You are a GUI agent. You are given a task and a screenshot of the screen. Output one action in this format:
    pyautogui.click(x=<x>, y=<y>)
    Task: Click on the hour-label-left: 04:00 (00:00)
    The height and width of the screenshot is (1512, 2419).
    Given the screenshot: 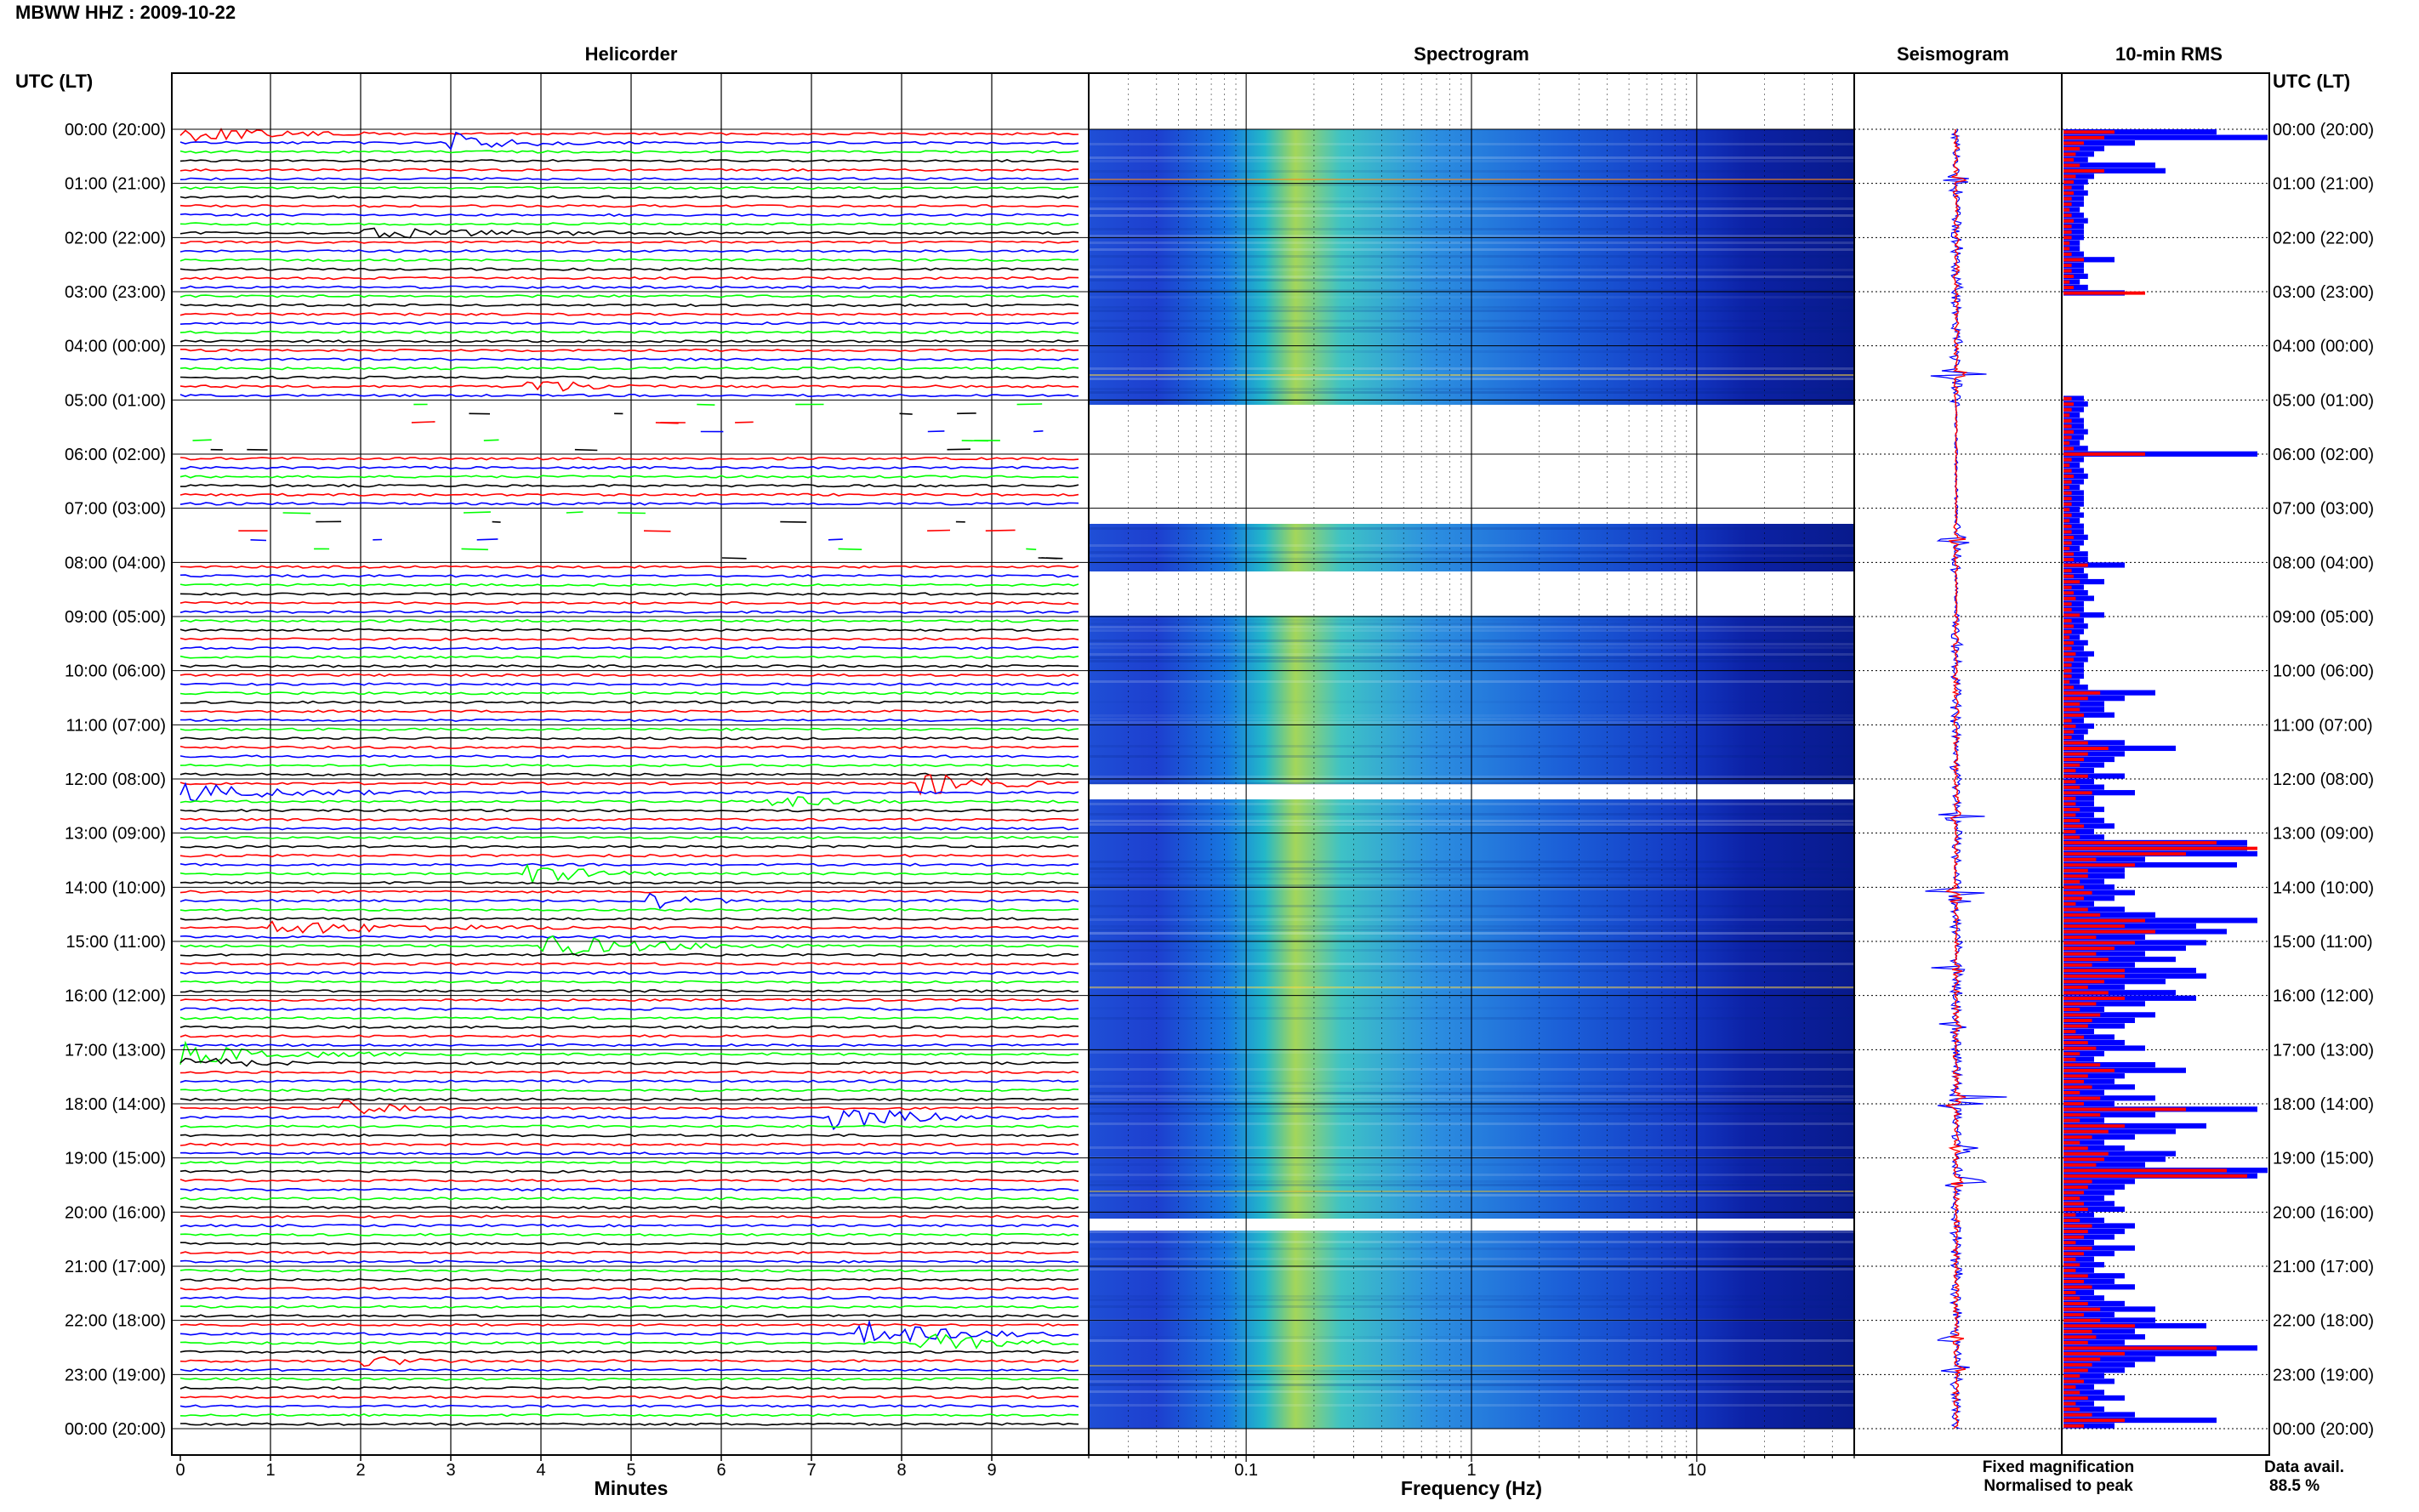 What is the action you would take?
    pyautogui.click(x=115, y=347)
    